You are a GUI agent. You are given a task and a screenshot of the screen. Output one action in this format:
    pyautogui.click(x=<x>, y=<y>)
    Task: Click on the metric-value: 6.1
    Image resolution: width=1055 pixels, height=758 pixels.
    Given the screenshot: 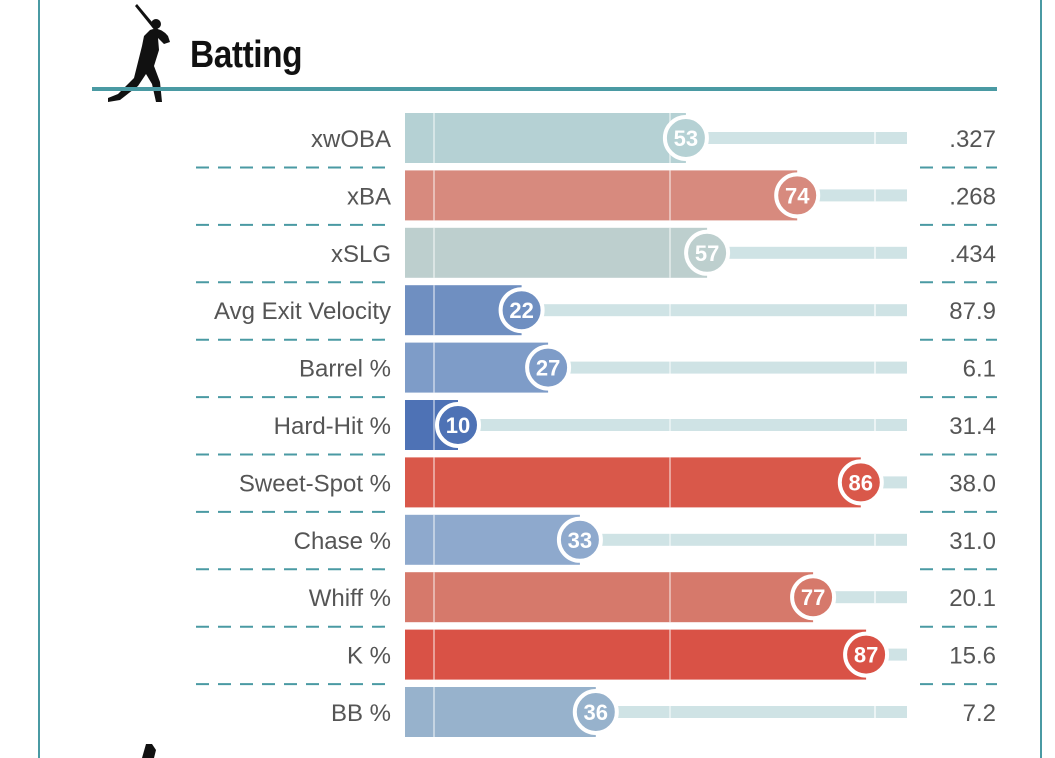 What is the action you would take?
    pyautogui.click(x=979, y=369)
    